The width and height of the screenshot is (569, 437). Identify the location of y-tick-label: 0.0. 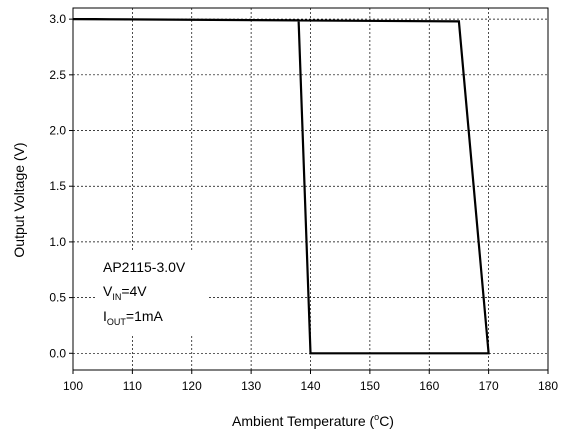
(57, 353).